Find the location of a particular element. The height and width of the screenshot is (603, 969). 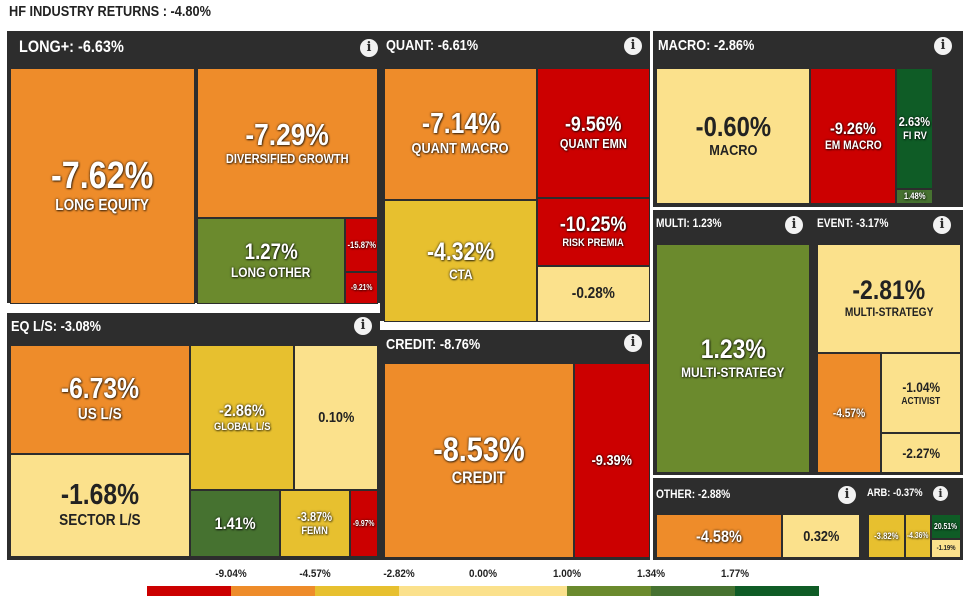

panel-title: MACRO: -2.86% is located at coordinates (706, 45).